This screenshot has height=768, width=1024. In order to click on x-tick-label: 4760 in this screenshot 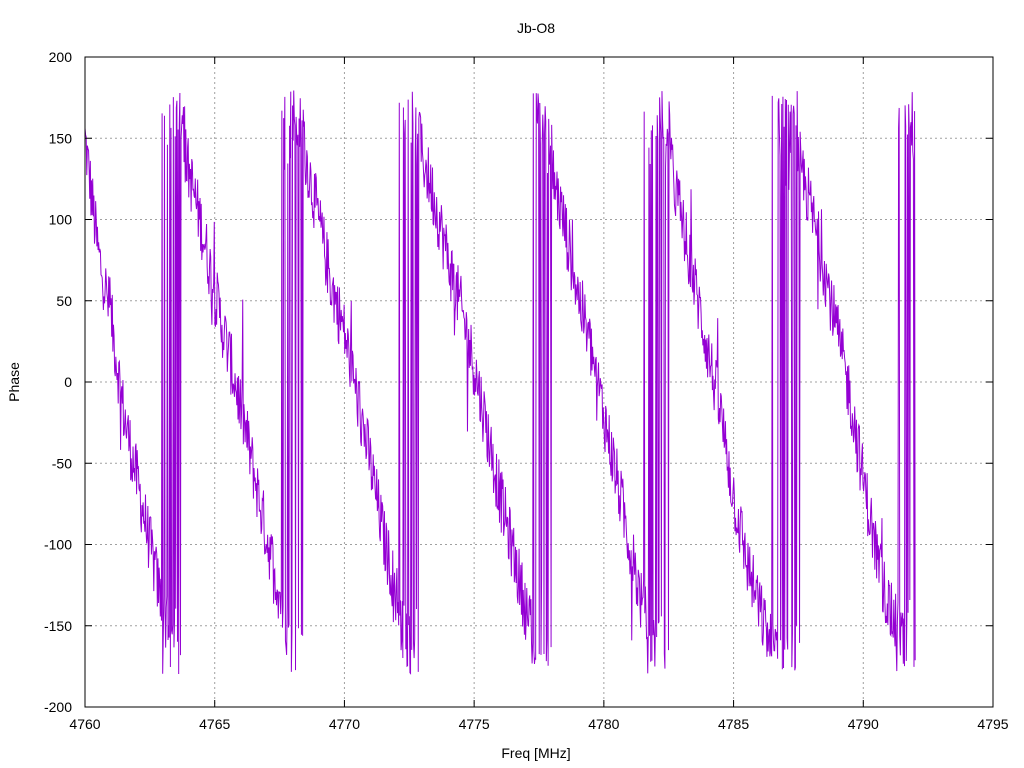, I will do `click(84, 724)`.